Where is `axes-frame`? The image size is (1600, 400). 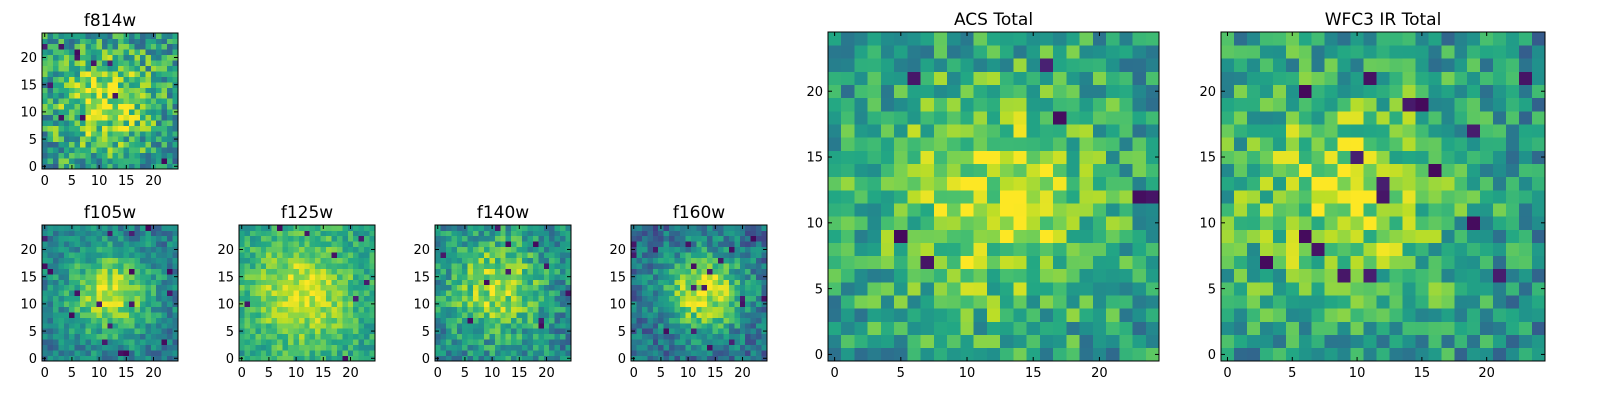 axes-frame is located at coordinates (307, 293).